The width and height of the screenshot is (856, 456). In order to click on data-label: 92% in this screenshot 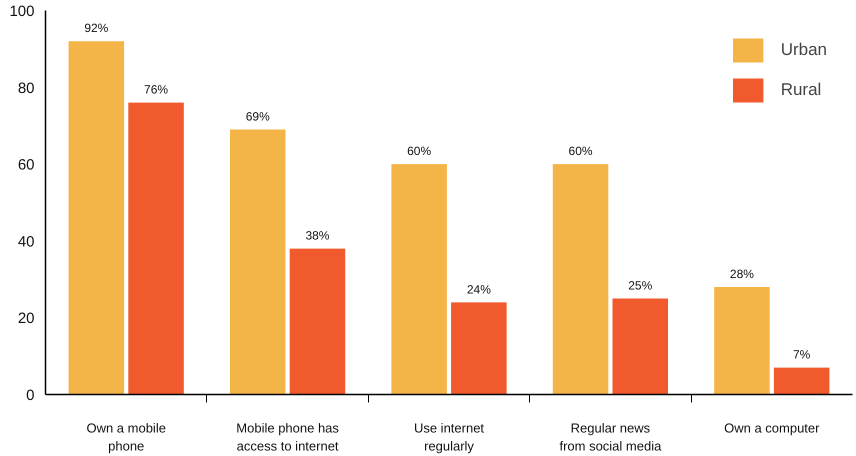, I will do `click(96, 28)`.